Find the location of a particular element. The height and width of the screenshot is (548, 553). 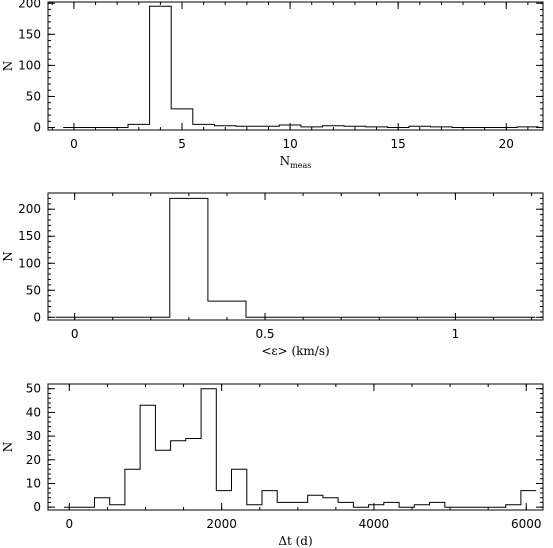

y-tick-label: 40 is located at coordinates (33, 412).